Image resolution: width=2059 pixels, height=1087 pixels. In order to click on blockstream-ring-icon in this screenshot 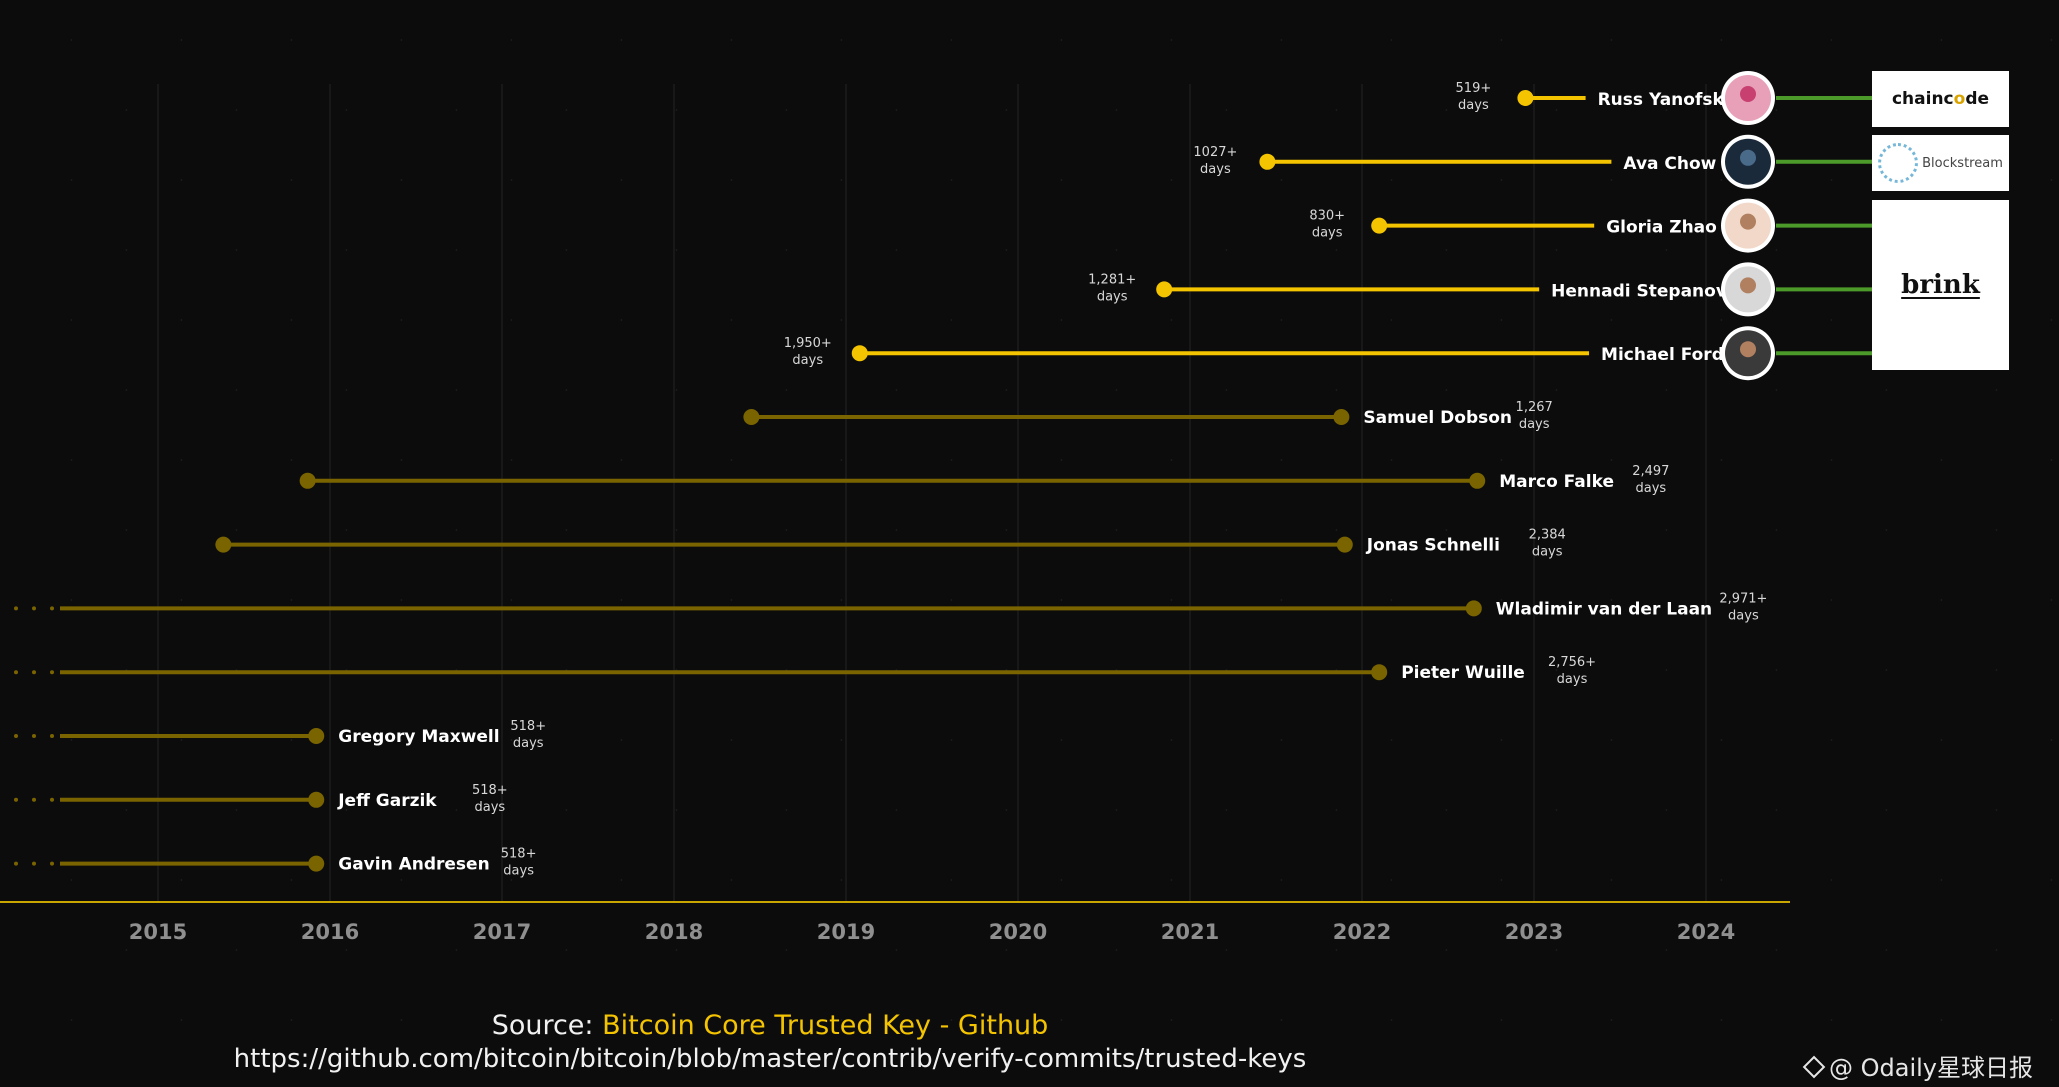, I will do `click(1898, 163)`.